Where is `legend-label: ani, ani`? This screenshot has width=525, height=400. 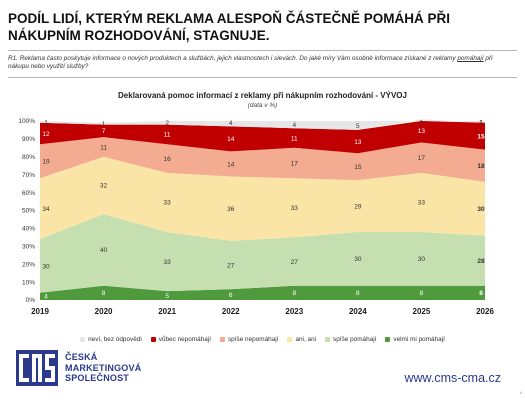 legend-label: ani, ani is located at coordinates (306, 339).